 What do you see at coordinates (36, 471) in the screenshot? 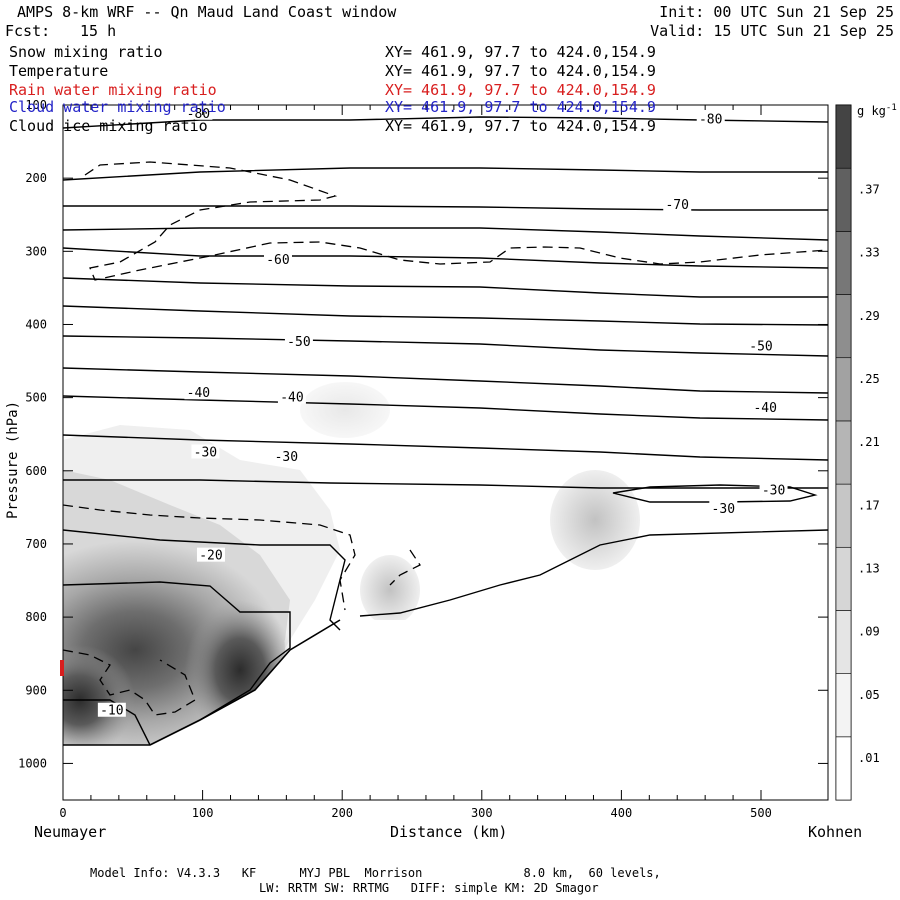
I see `y-tick-label: 600` at bounding box center [36, 471].